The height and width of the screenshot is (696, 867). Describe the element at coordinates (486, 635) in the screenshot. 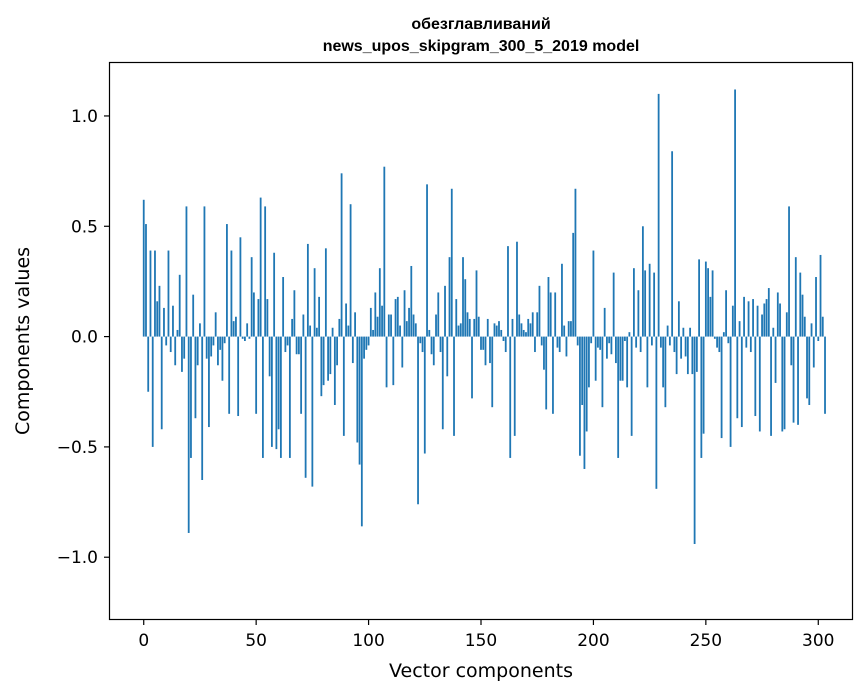

I see `x-axis: 0 50 100 150 200 250 300` at that location.